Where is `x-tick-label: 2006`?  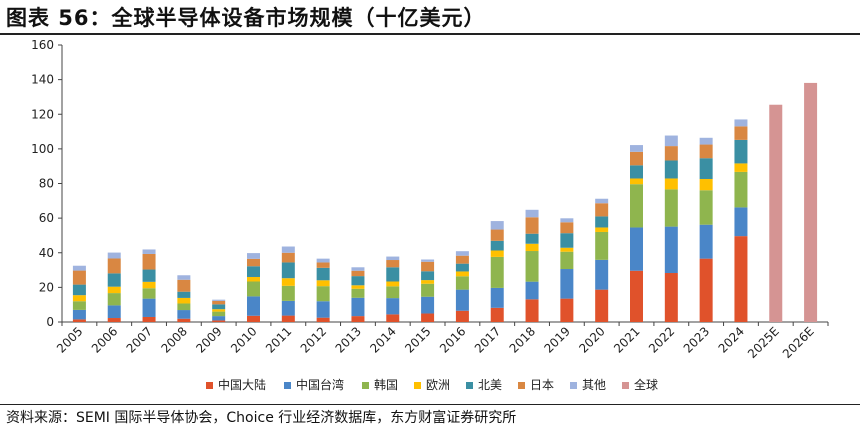
x-tick-label: 2006 is located at coordinates (104, 339).